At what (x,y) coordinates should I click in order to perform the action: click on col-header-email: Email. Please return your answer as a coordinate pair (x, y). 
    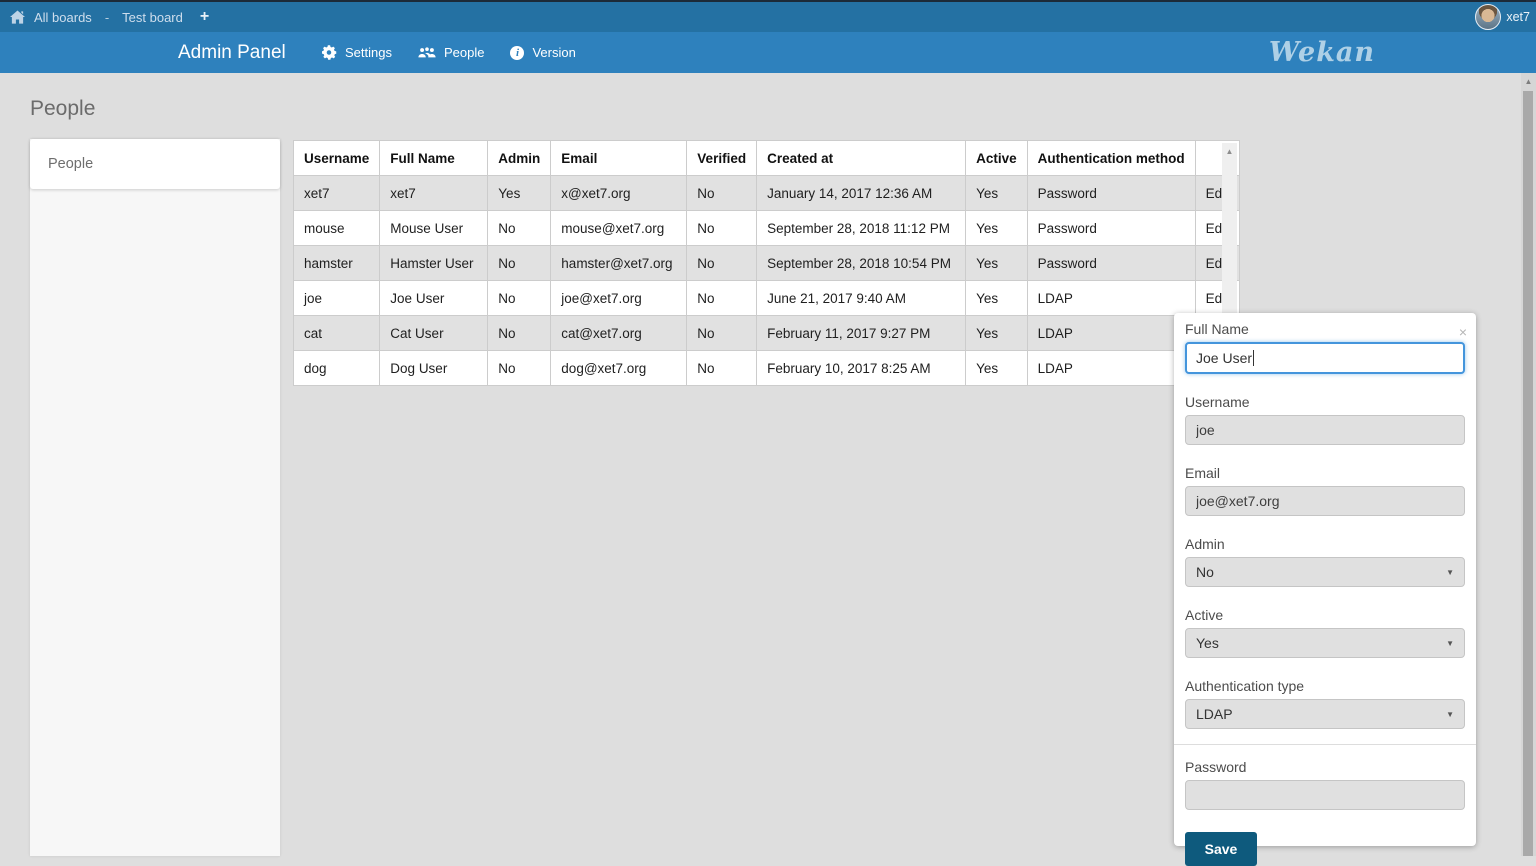
    Looking at the image, I should click on (619, 158).